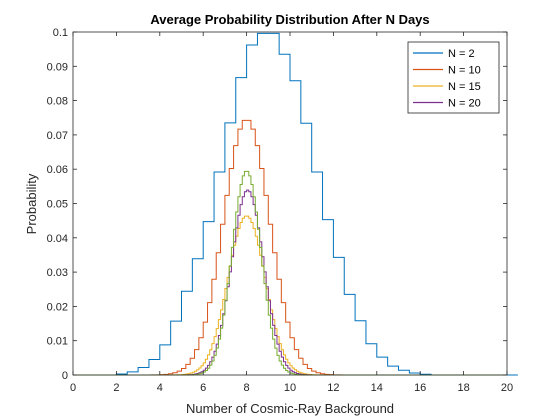 Image resolution: width=560 pixels, height=420 pixels. Describe the element at coordinates (57, 342) in the screenshot. I see `y-tick-label: 0.01` at that location.